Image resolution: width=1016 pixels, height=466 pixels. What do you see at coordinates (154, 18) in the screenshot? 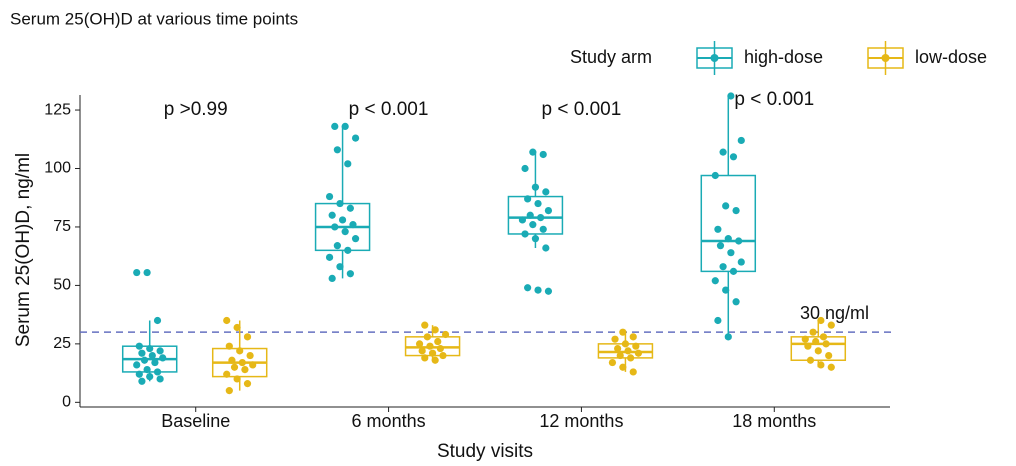
I see `chart-title: Serum 25(OH)D at various time points` at bounding box center [154, 18].